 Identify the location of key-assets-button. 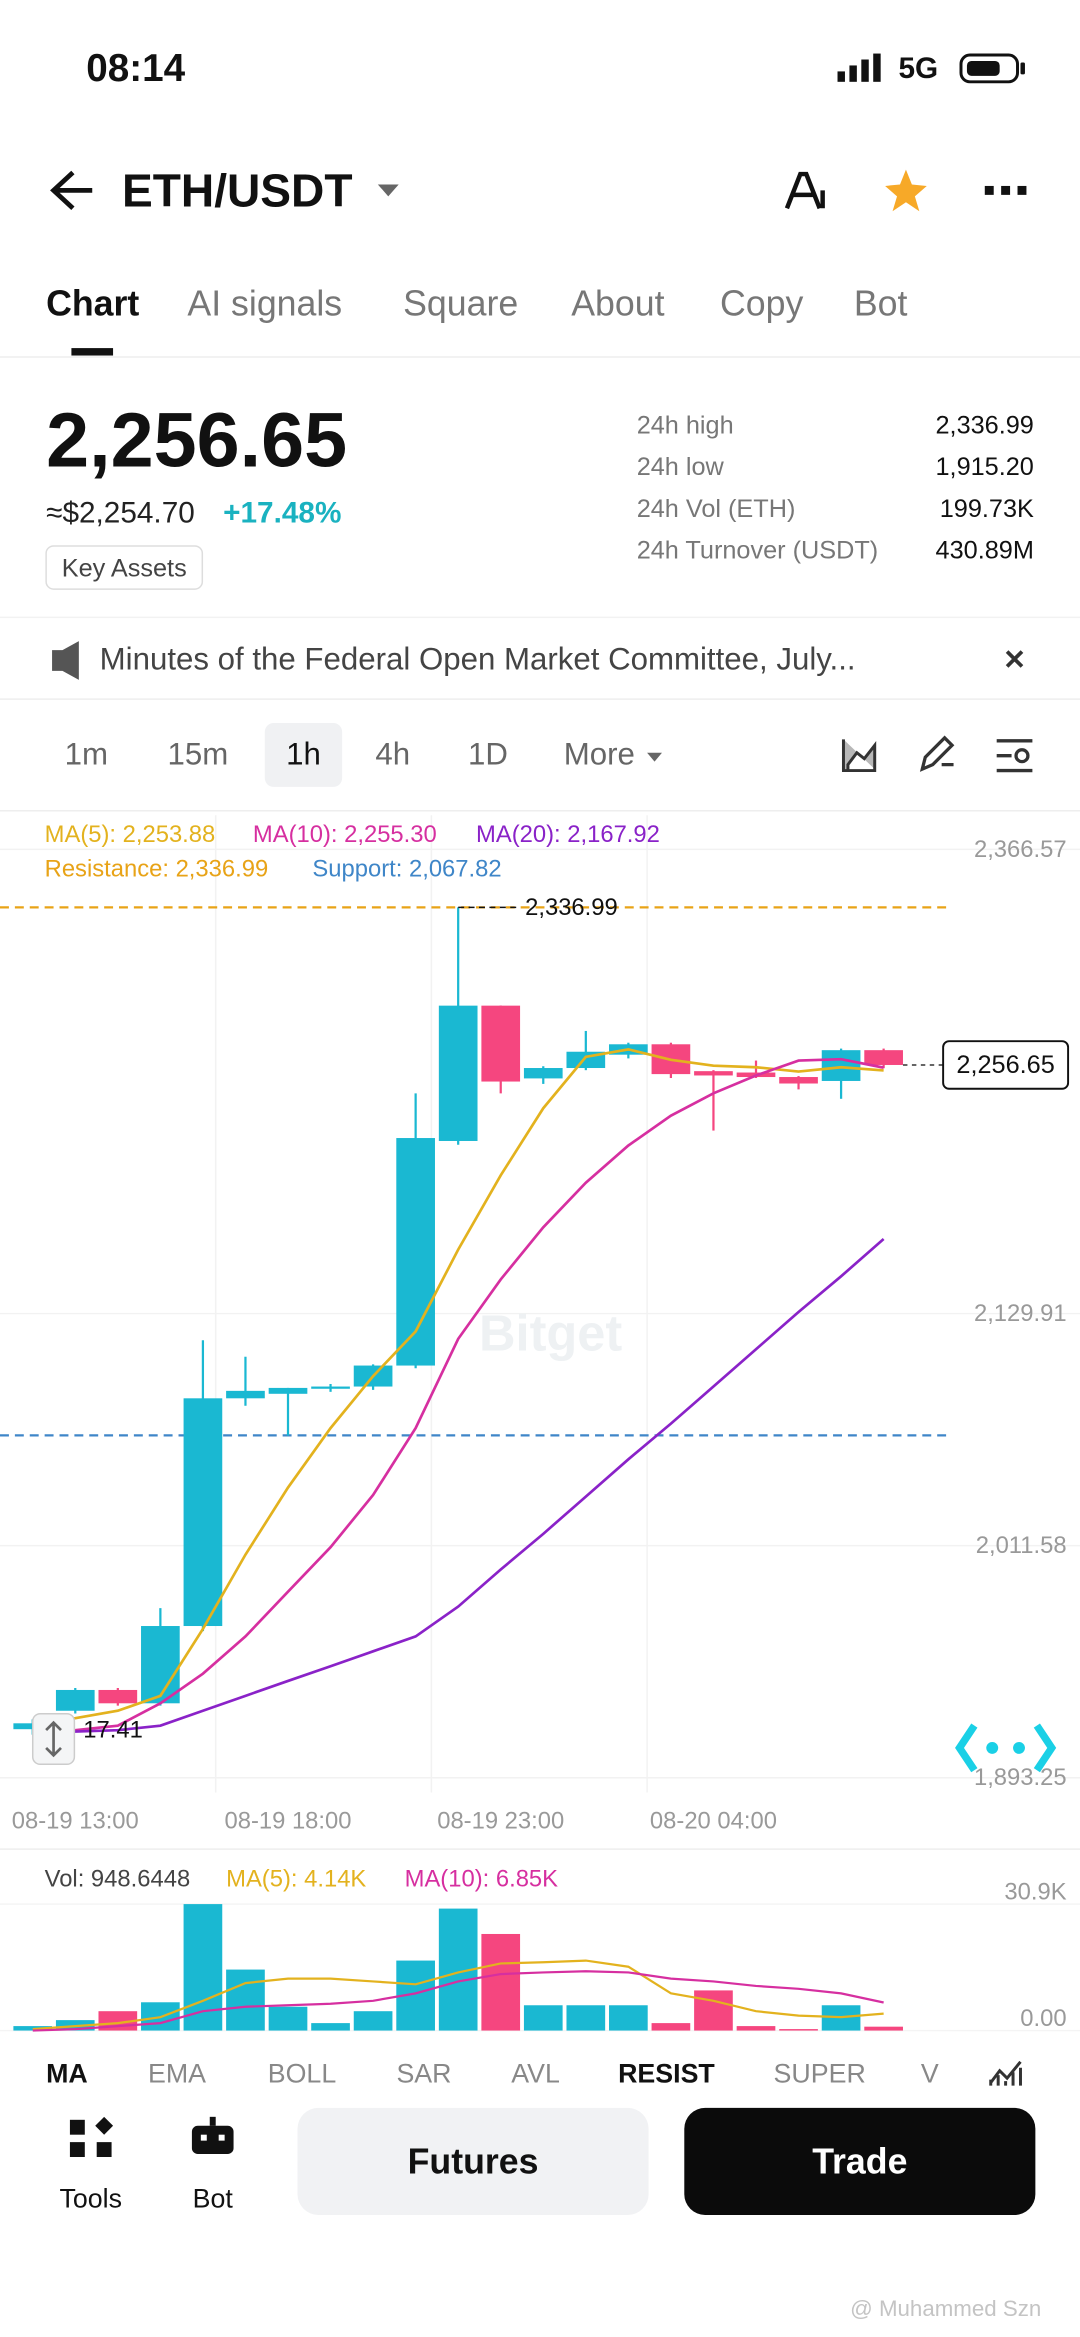
(124, 567).